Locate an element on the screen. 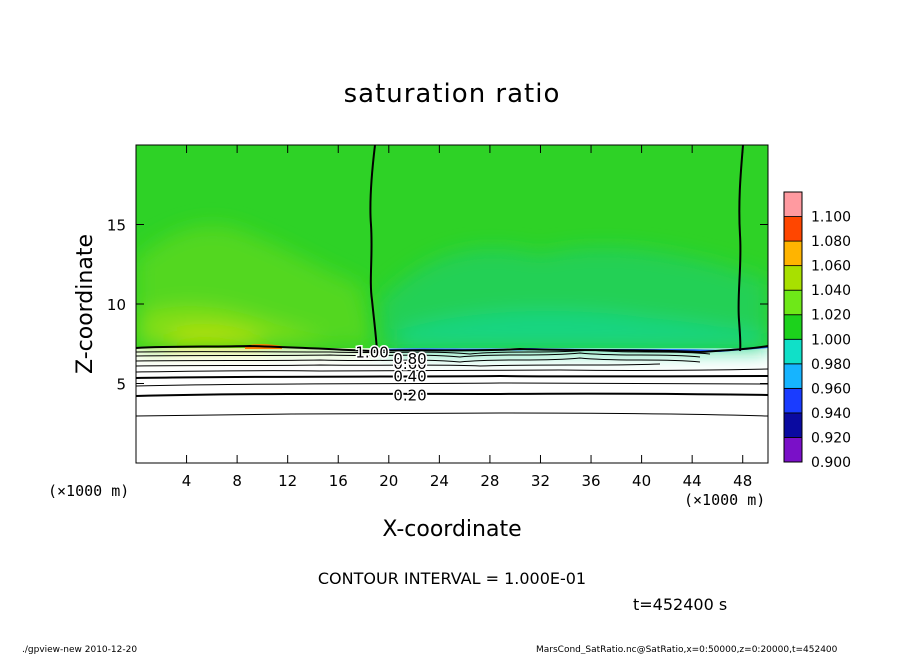  contour-boundary is located at coordinates (452, 349).